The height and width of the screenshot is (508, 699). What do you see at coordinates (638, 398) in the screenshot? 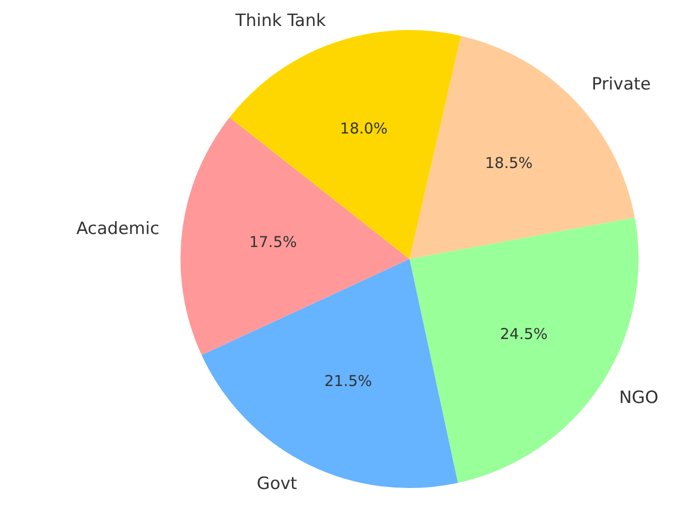
I see `slice-label: NGO` at bounding box center [638, 398].